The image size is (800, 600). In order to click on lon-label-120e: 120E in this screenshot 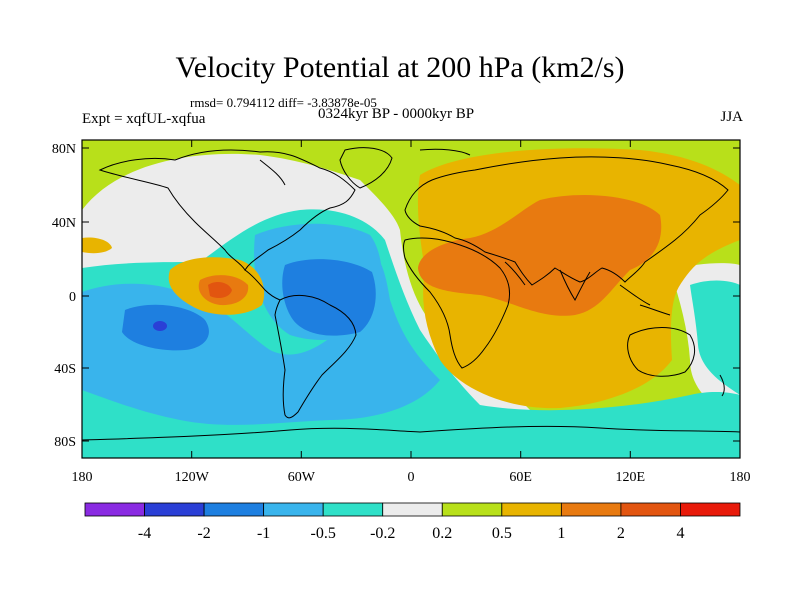, I will do `click(631, 477)`.